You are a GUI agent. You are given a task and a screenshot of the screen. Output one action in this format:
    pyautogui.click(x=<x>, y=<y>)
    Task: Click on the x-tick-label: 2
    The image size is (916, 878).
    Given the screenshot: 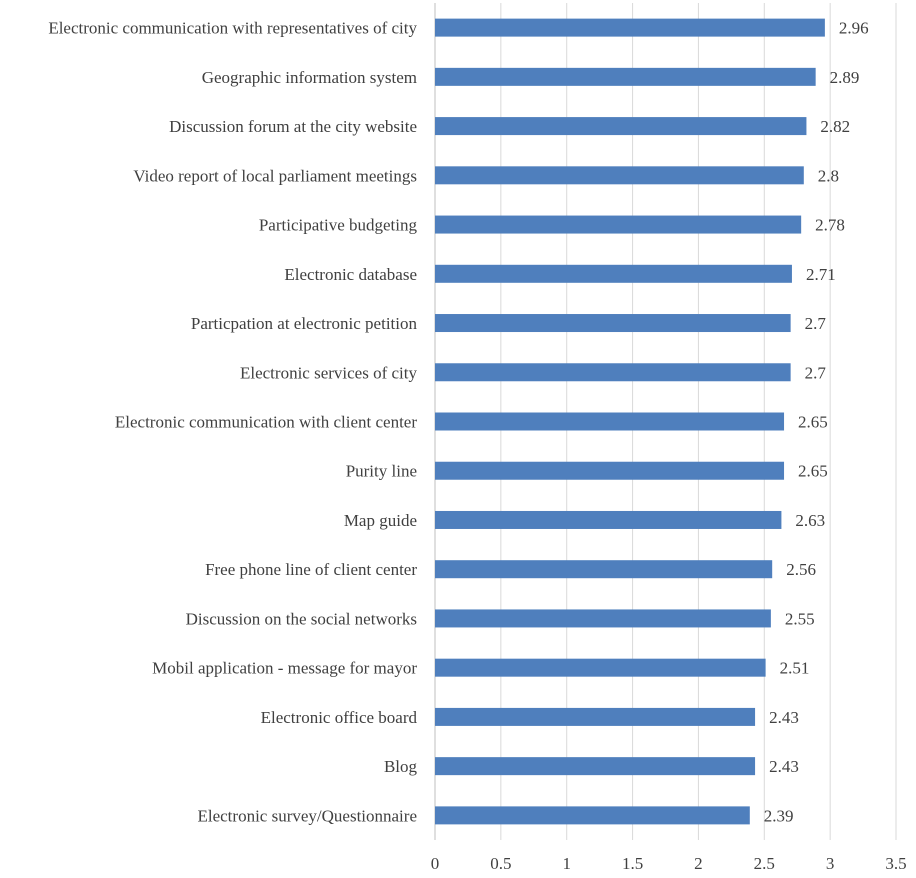 What is the action you would take?
    pyautogui.click(x=698, y=863)
    